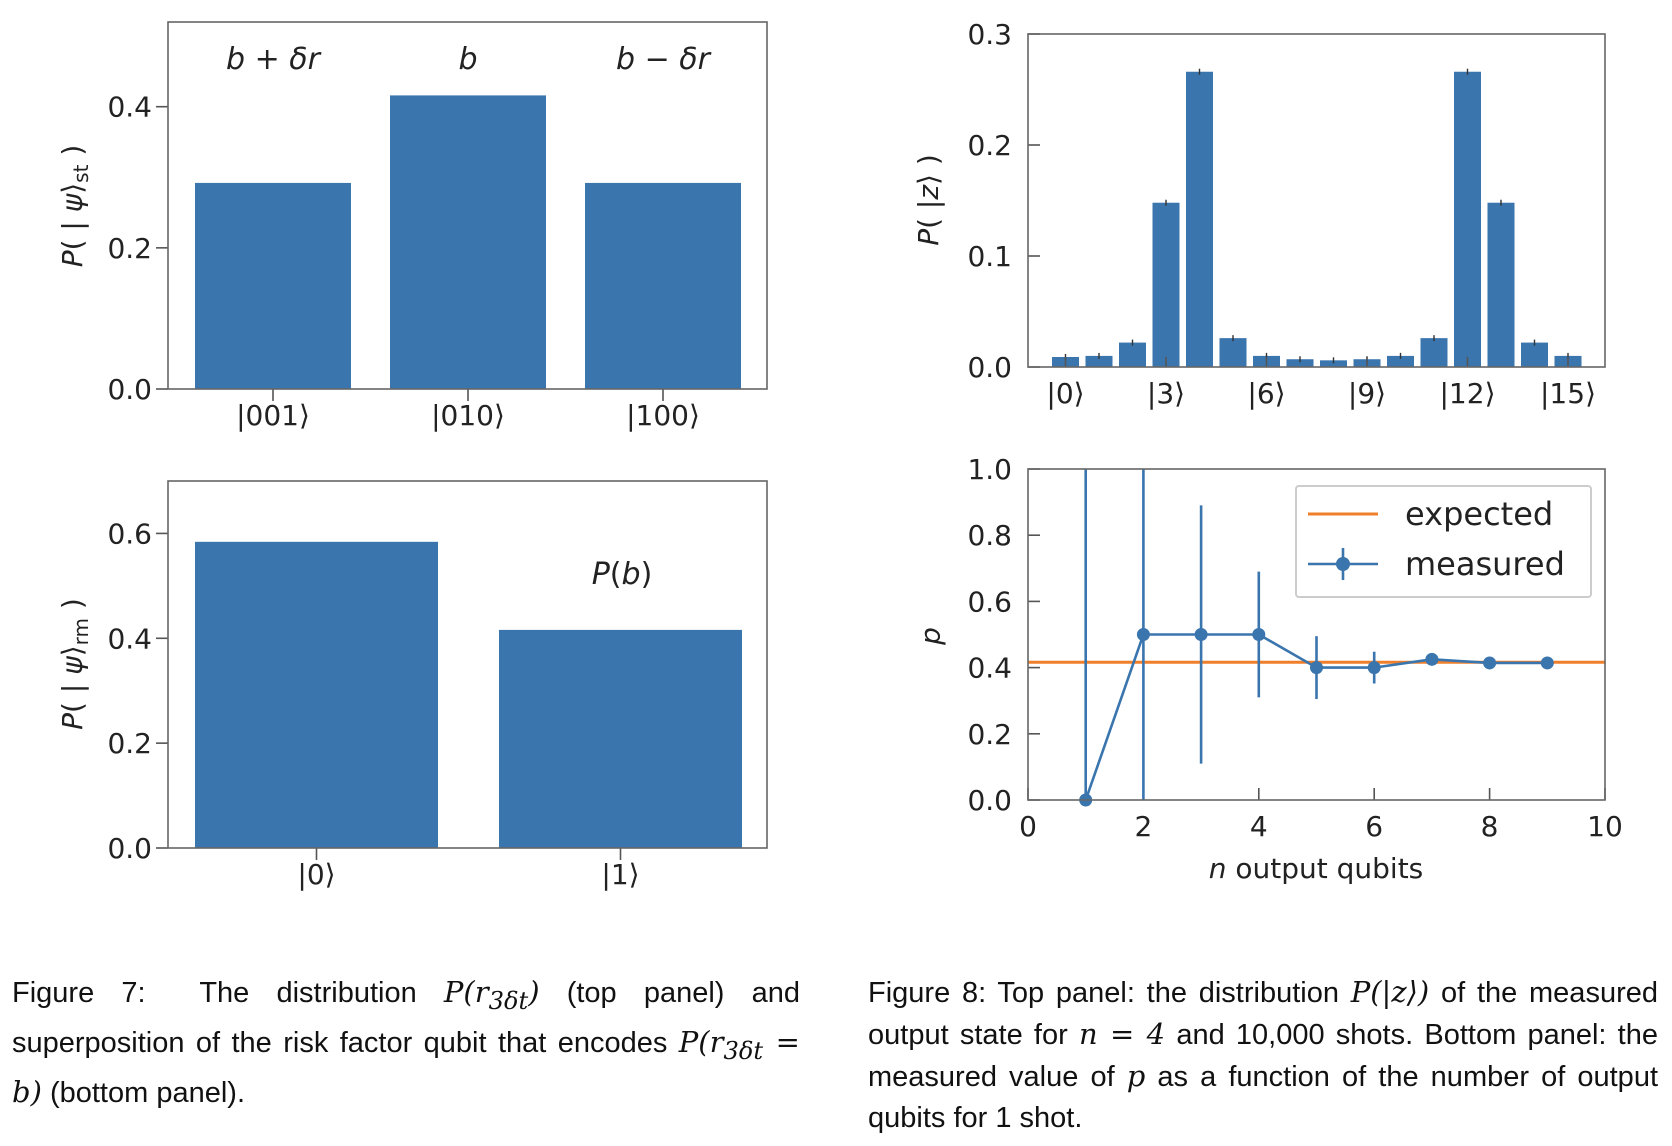 This screenshot has height=1146, width=1672. What do you see at coordinates (467, 664) in the screenshot?
I see `fig7-bottom-frame` at bounding box center [467, 664].